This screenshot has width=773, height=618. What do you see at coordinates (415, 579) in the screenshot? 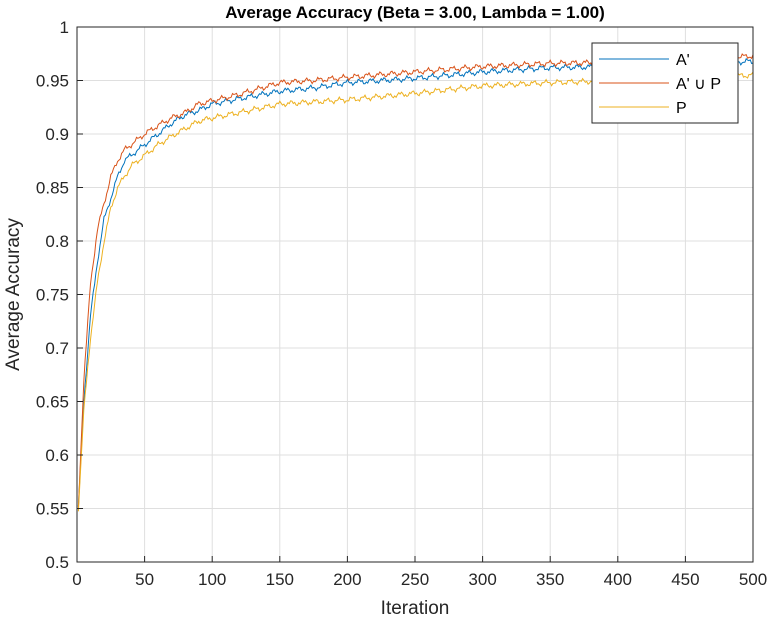
I see `x-tick-label: 250` at bounding box center [415, 579].